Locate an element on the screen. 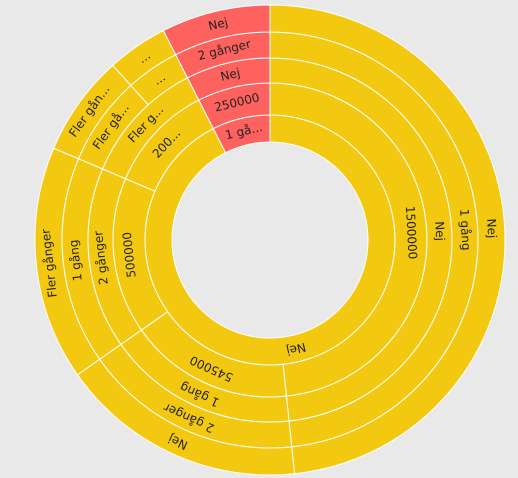  sunburst-segment is located at coordinates (144, 58).